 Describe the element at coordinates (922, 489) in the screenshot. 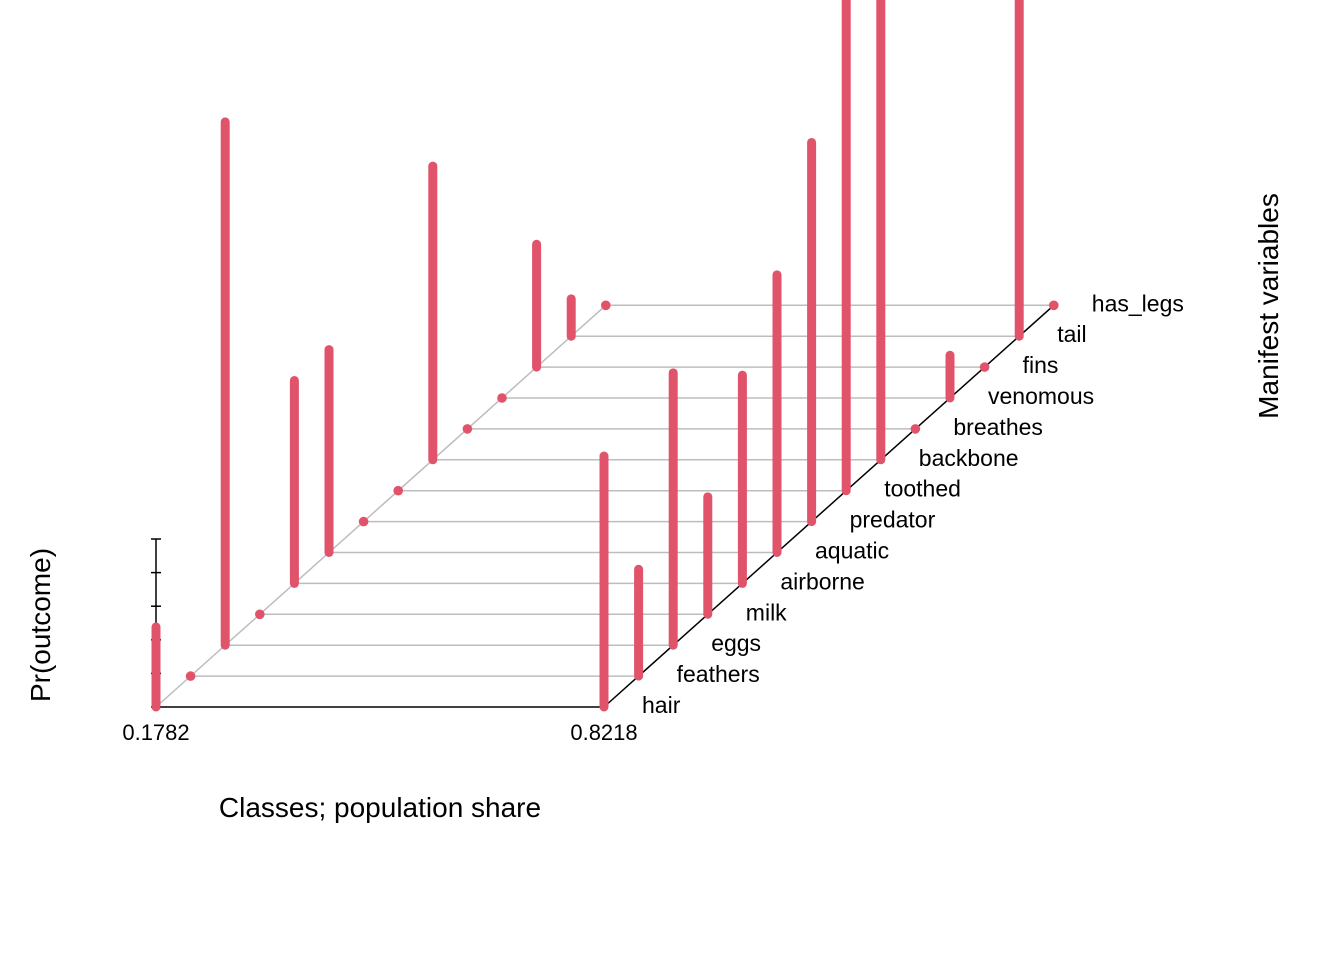

I see `variable-label: toothed` at that location.